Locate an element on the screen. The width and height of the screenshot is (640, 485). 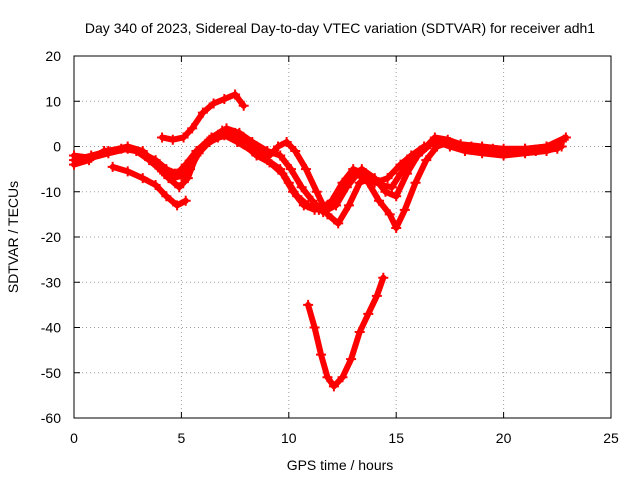
y-tick-labels: -60 -50 -40 -30 -20 -10 0 10 20 is located at coordinates (51, 237).